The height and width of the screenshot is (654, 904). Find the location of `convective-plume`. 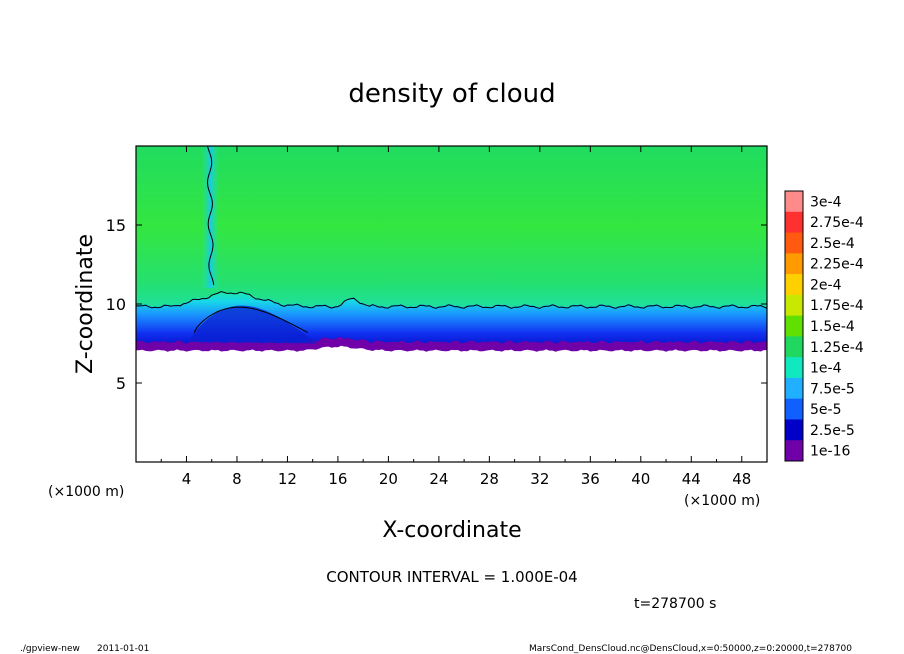

convective-plume is located at coordinates (210, 217).